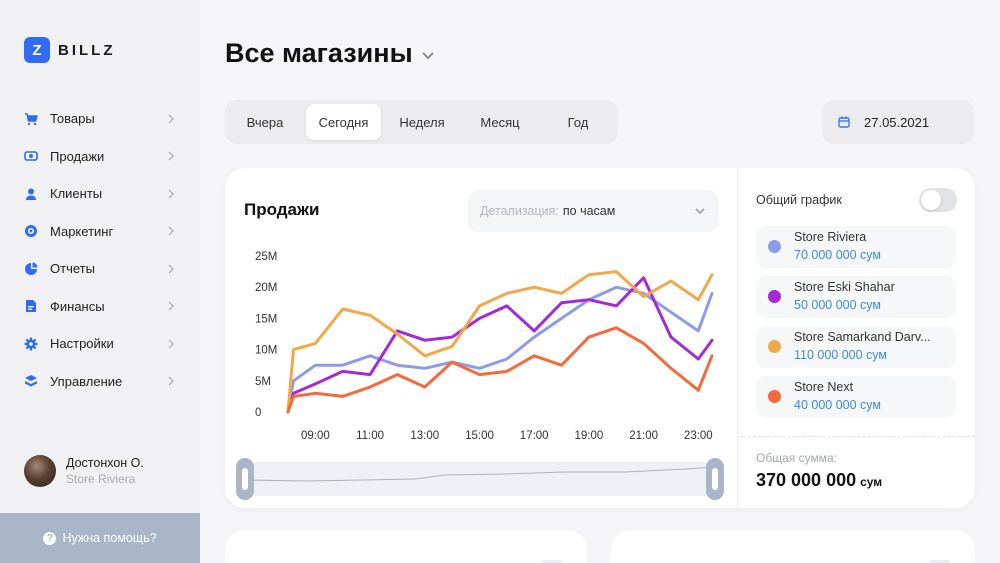 This screenshot has width=1000, height=563. I want to click on period-tabs: Вчера Сегодня Неделя Месяц Год, so click(421, 122).